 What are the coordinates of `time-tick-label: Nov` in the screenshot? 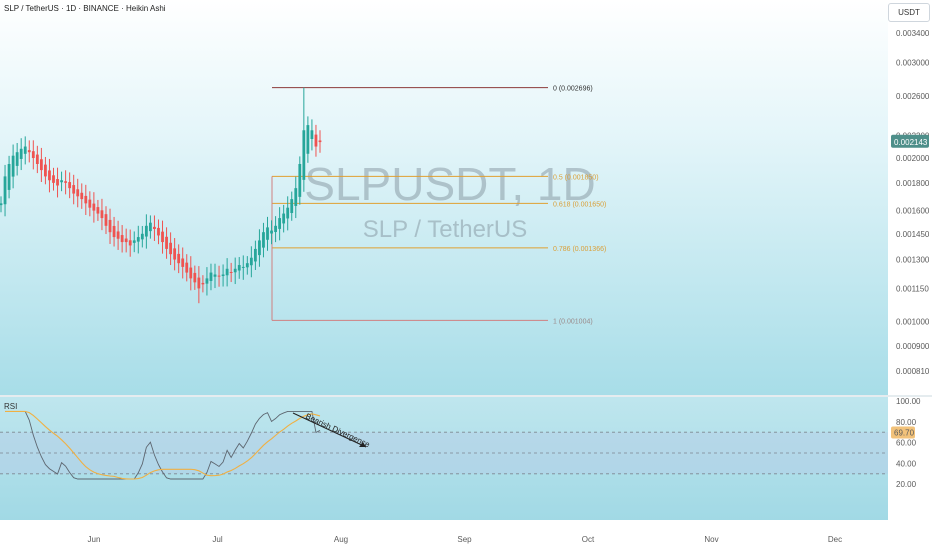 It's located at (711, 539).